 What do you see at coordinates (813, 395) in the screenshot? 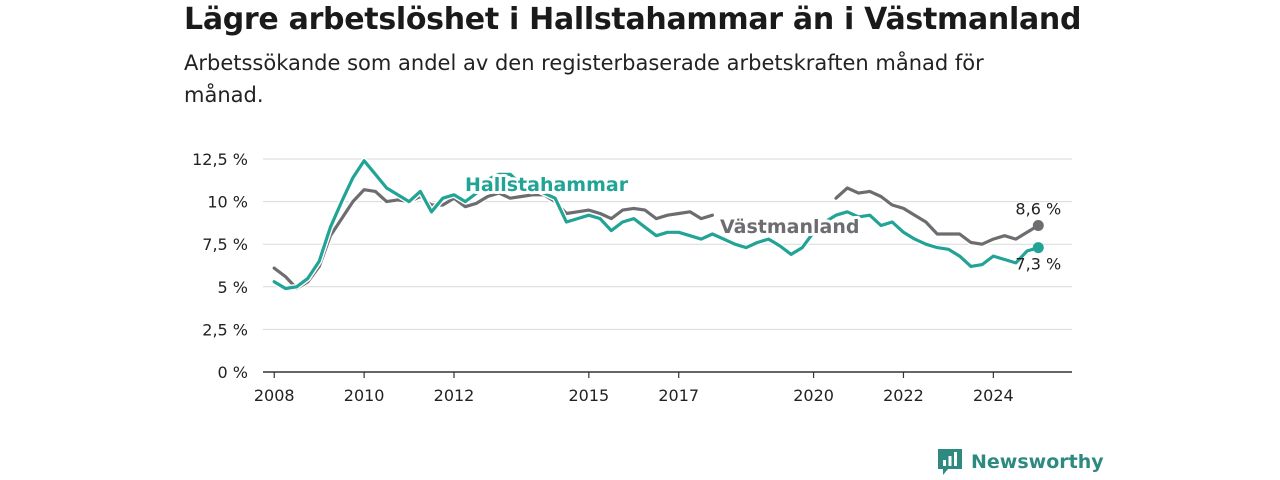
I see `x-tick-label: 2020` at bounding box center [813, 395].